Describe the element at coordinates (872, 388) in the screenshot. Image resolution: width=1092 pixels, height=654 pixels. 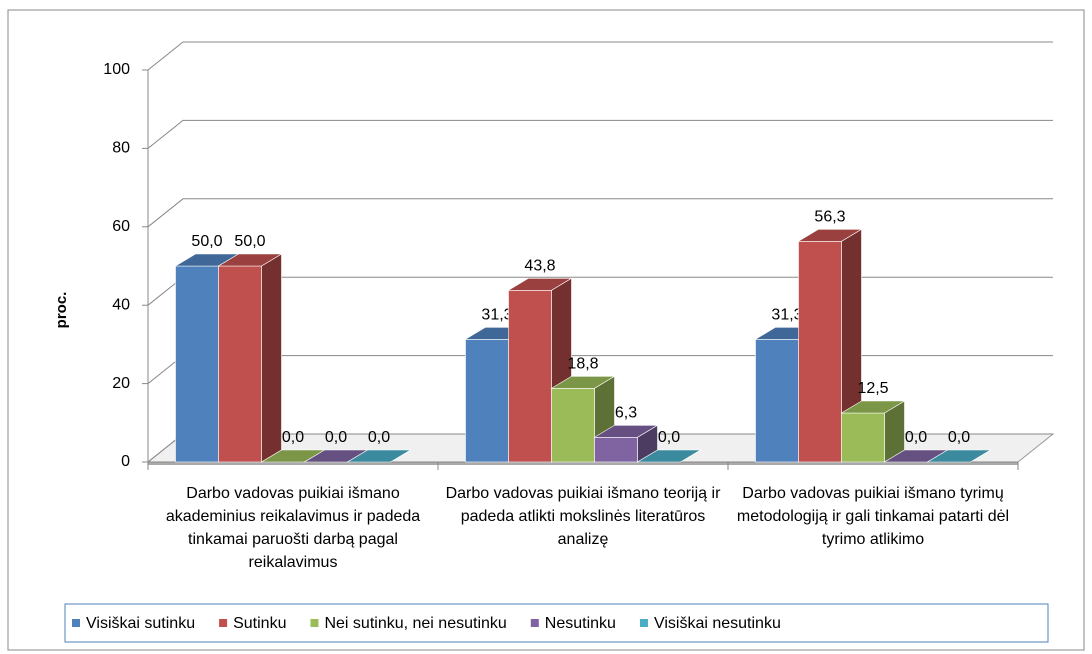
I see `data-label: 12,5` at that location.